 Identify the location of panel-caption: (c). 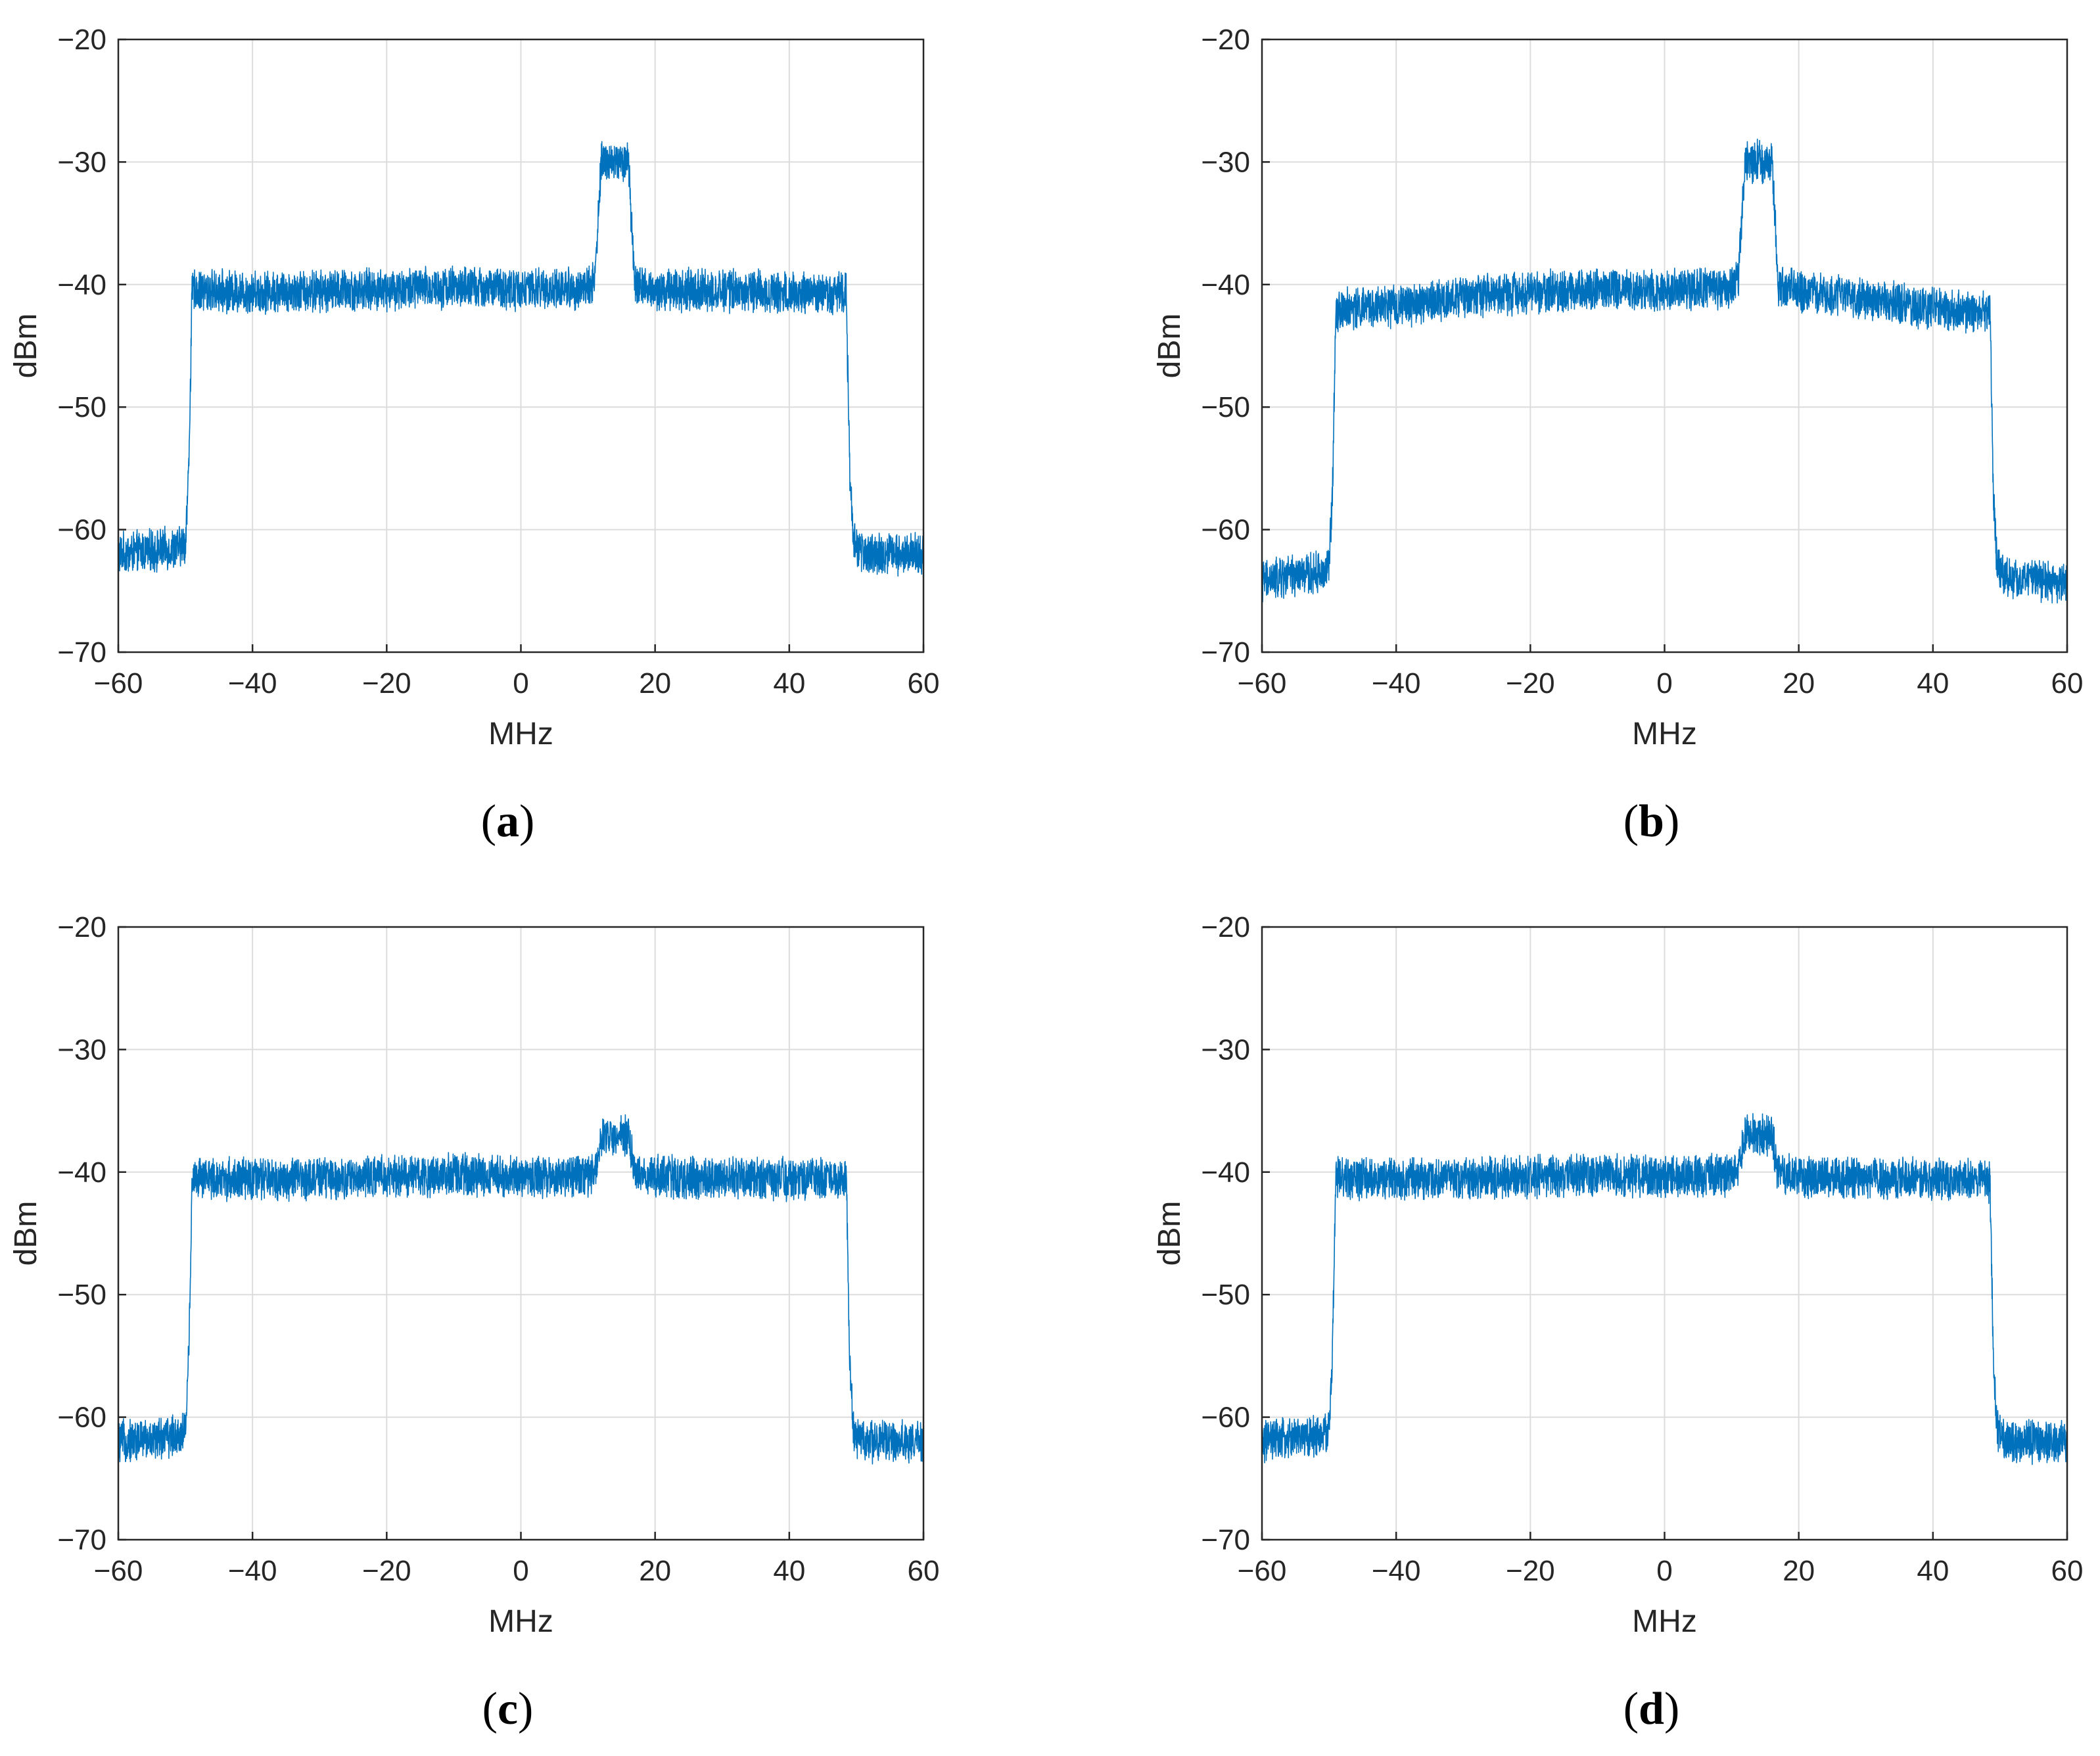
(508, 1709).